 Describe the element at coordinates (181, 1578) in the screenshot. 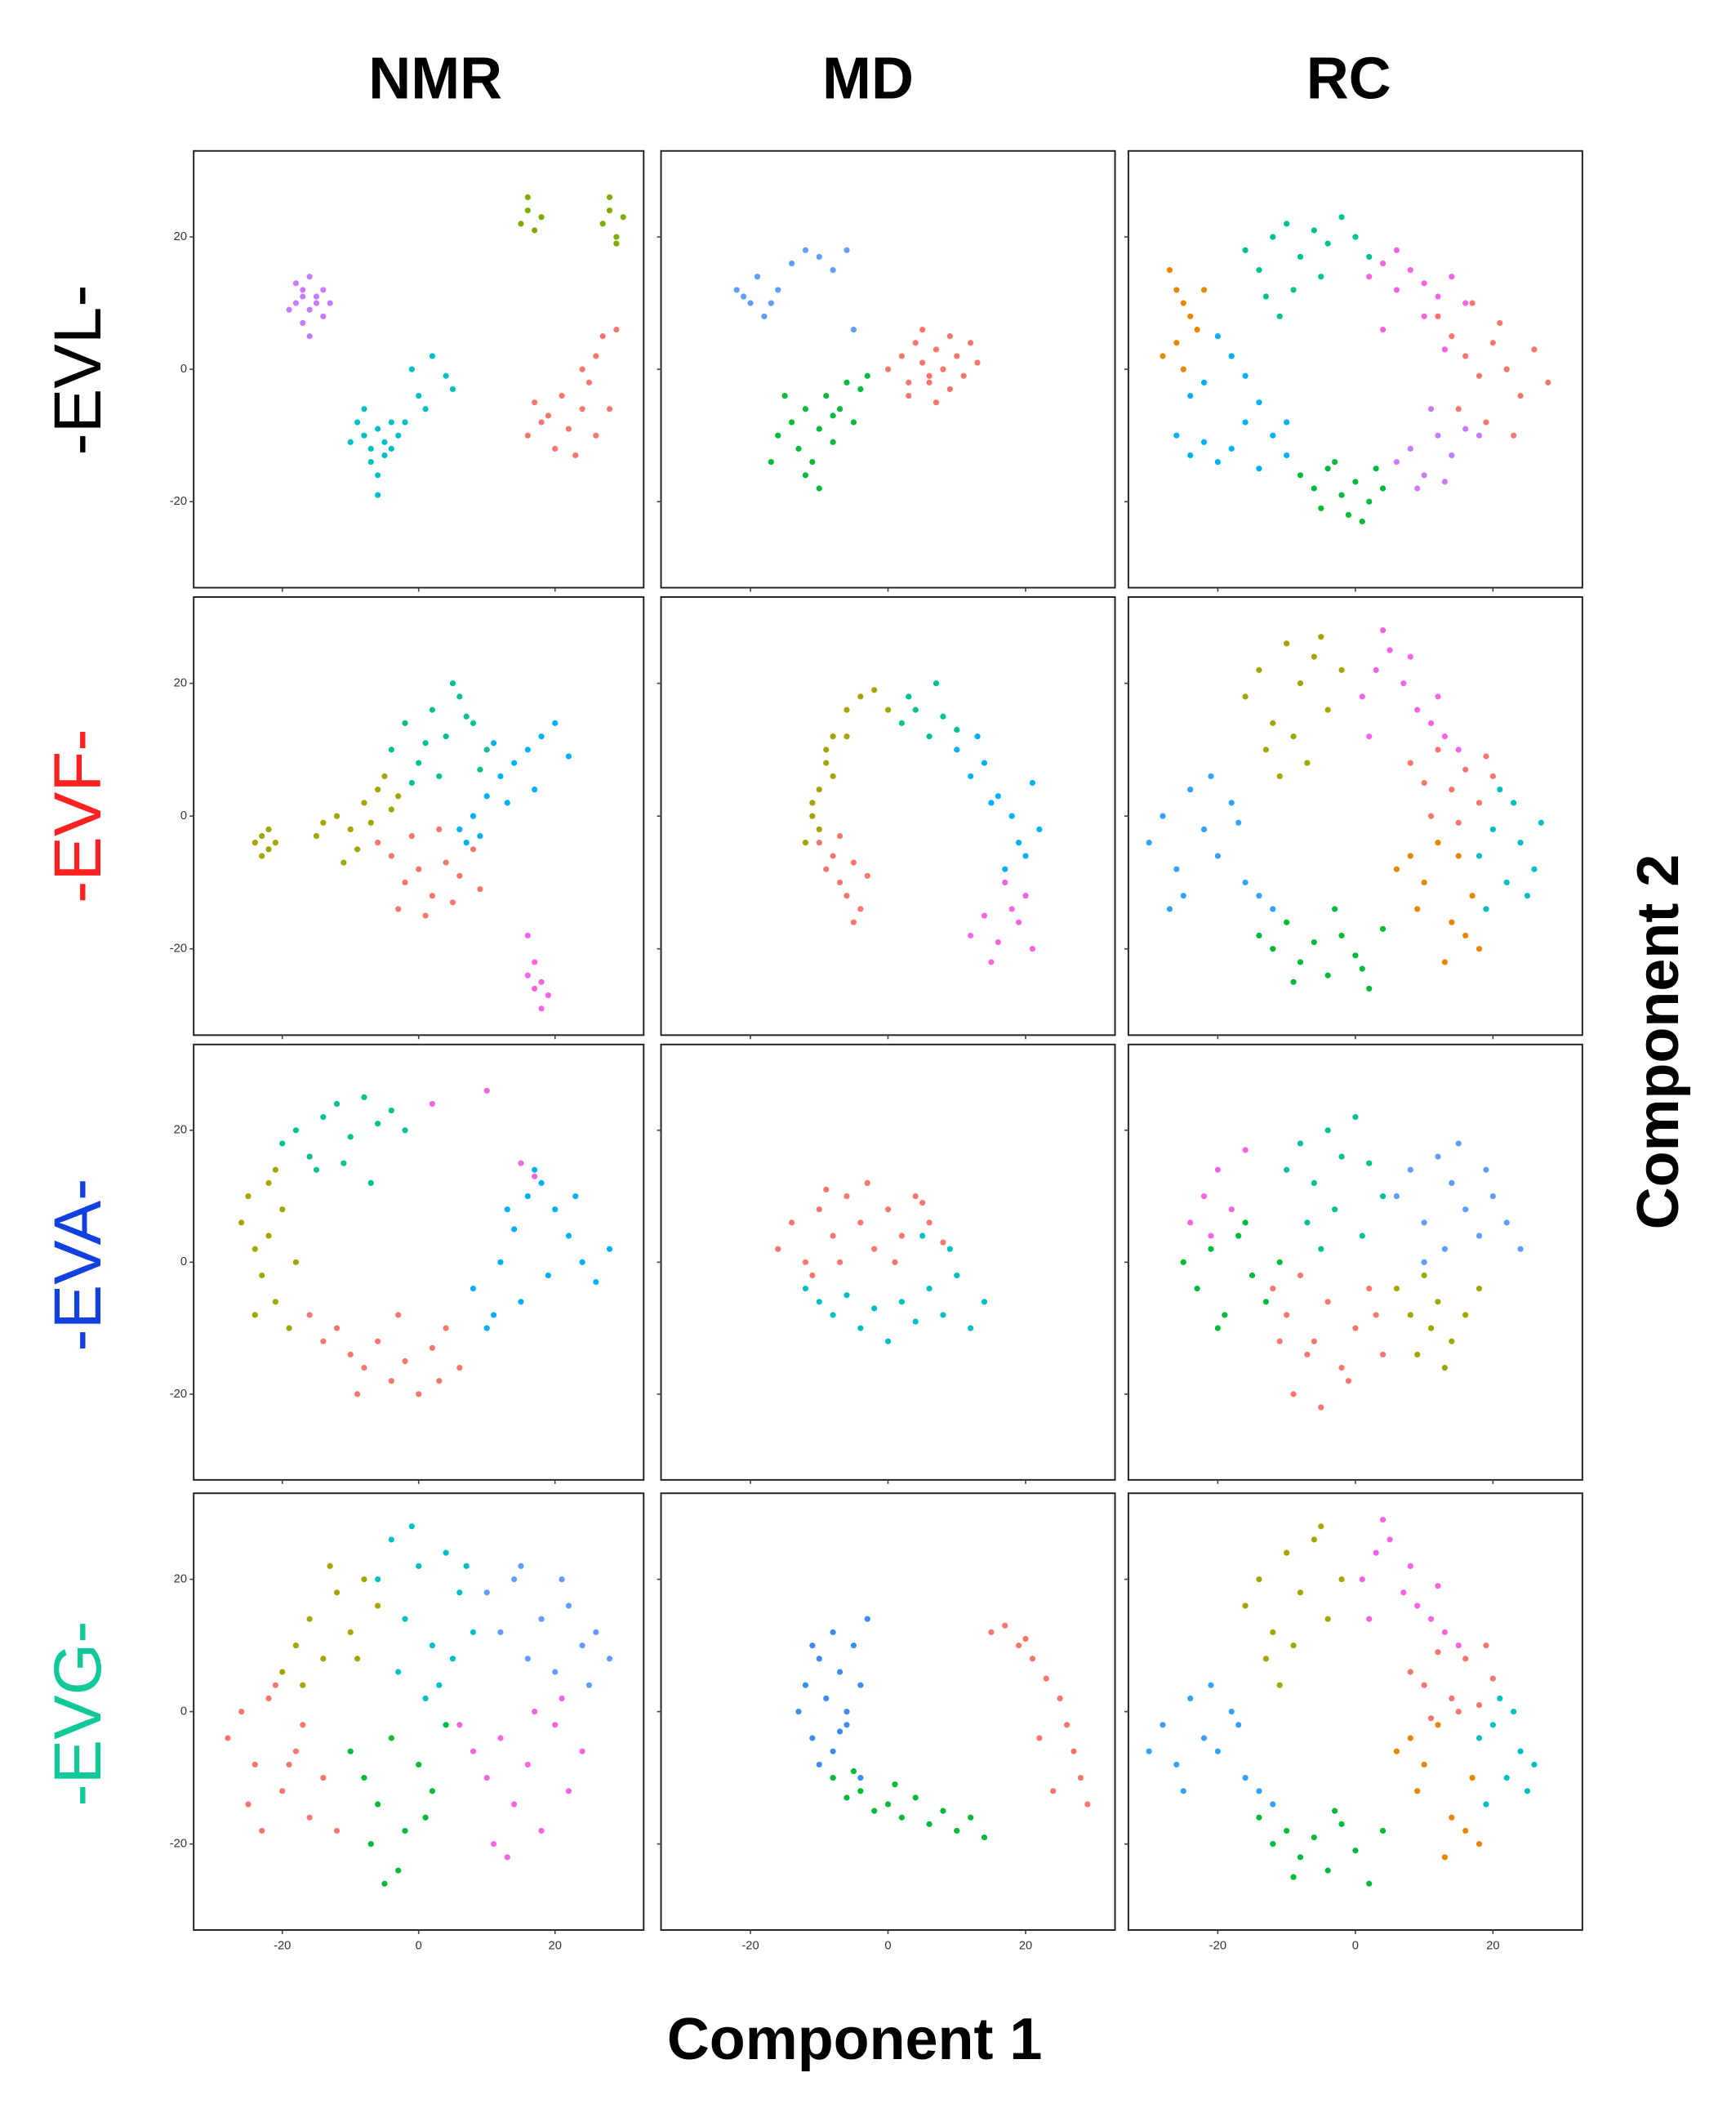

I see `y-tick-label: 20` at that location.